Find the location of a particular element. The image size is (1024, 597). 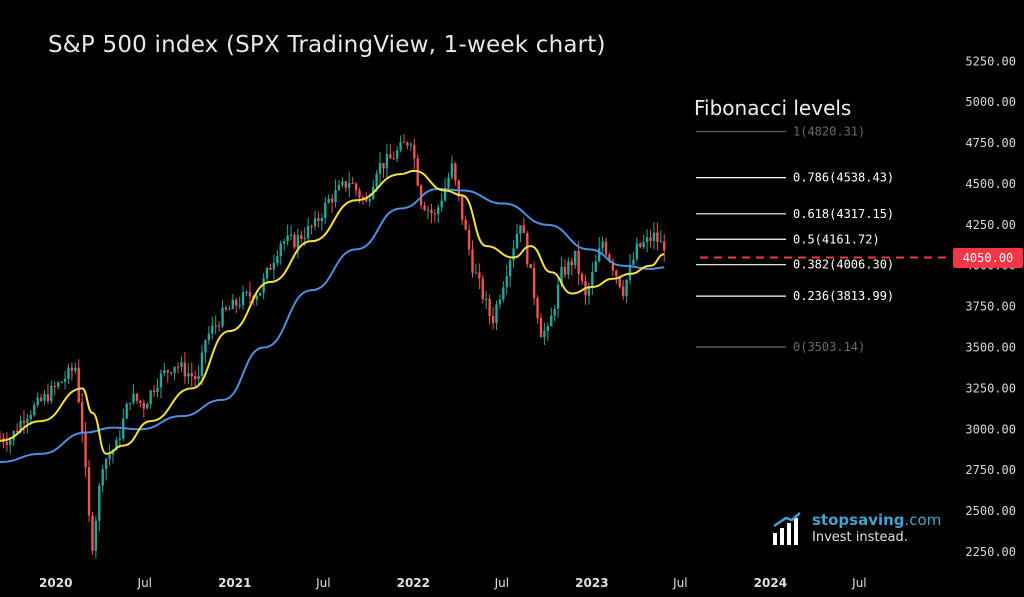

y-tick-label: 3750.00 is located at coordinates (990, 307).